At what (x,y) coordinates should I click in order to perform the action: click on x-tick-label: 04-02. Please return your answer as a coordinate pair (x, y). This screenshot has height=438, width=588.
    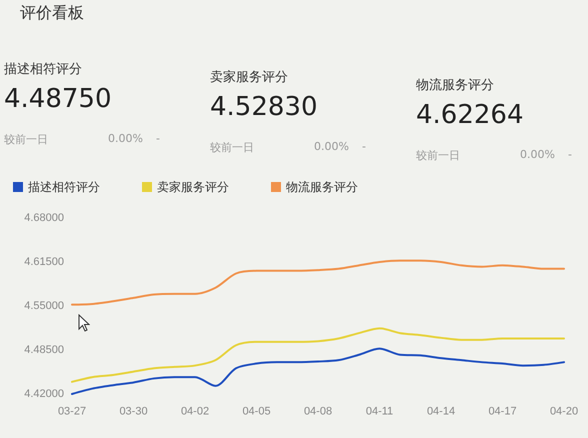
    Looking at the image, I should click on (195, 412).